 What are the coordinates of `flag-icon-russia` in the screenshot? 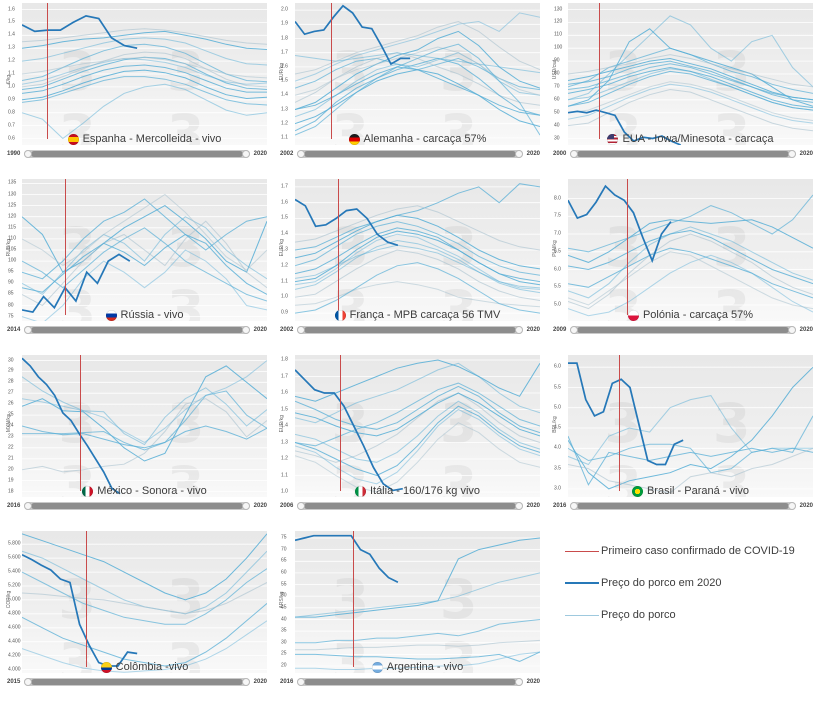 It's located at (111, 315).